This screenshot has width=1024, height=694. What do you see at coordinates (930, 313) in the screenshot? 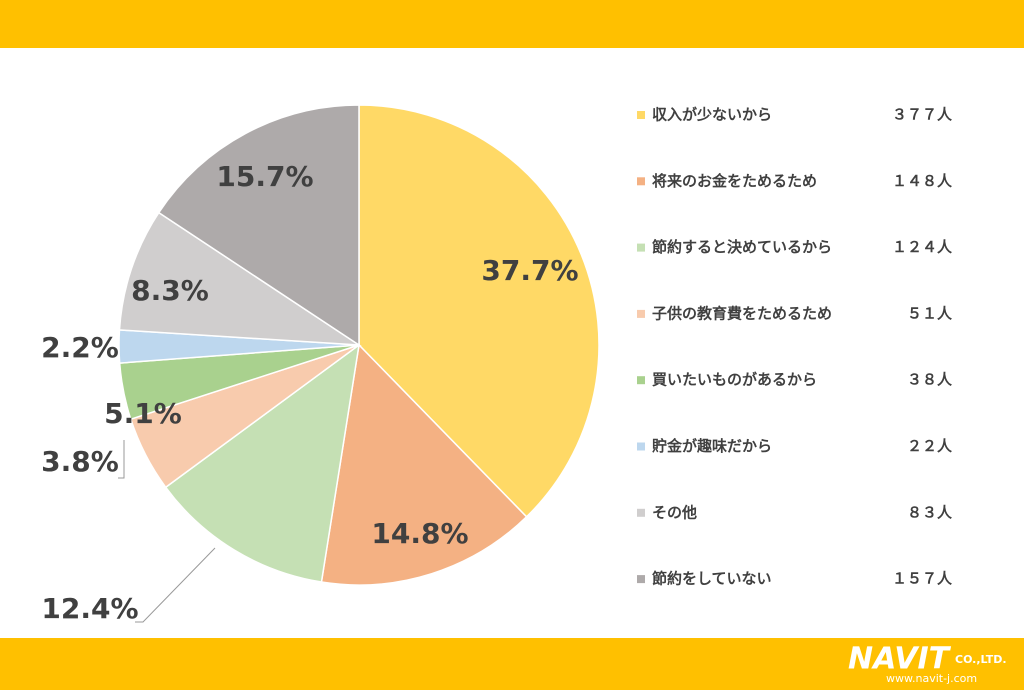
I see `legend-count: ５１人` at bounding box center [930, 313].